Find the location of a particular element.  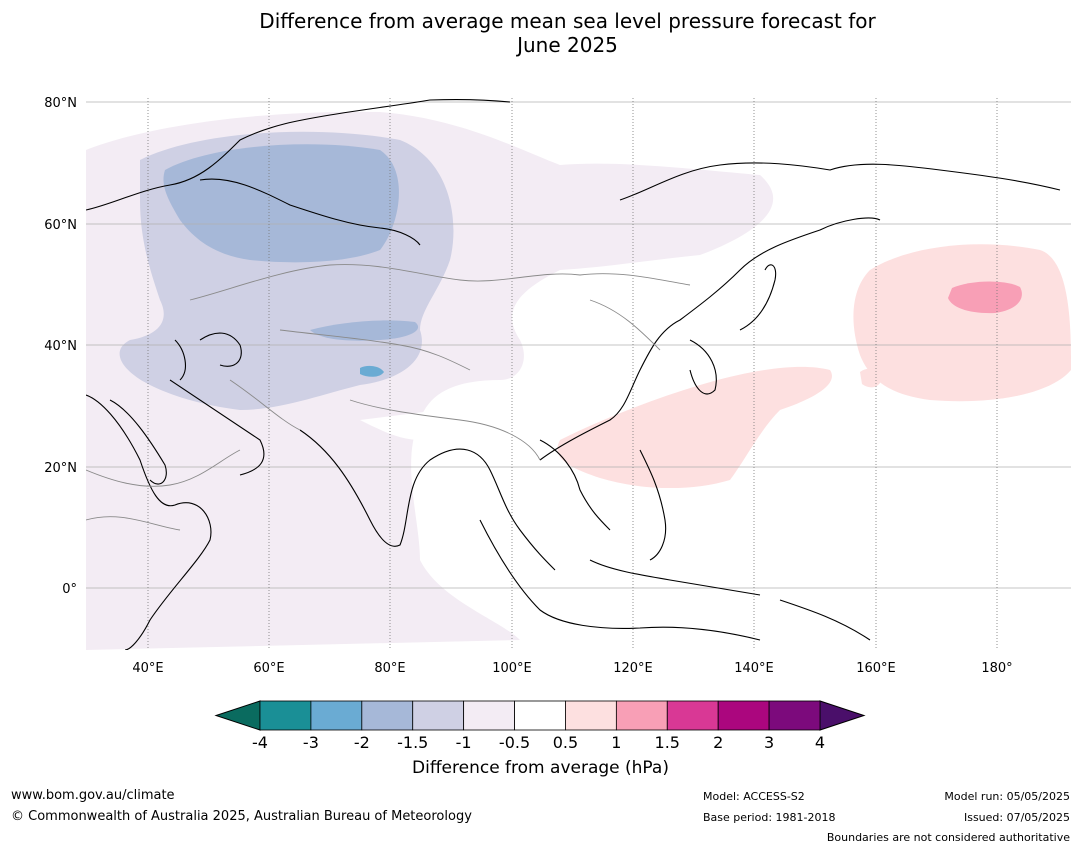

colorbar-tick-label: 1 is located at coordinates (616, 742).